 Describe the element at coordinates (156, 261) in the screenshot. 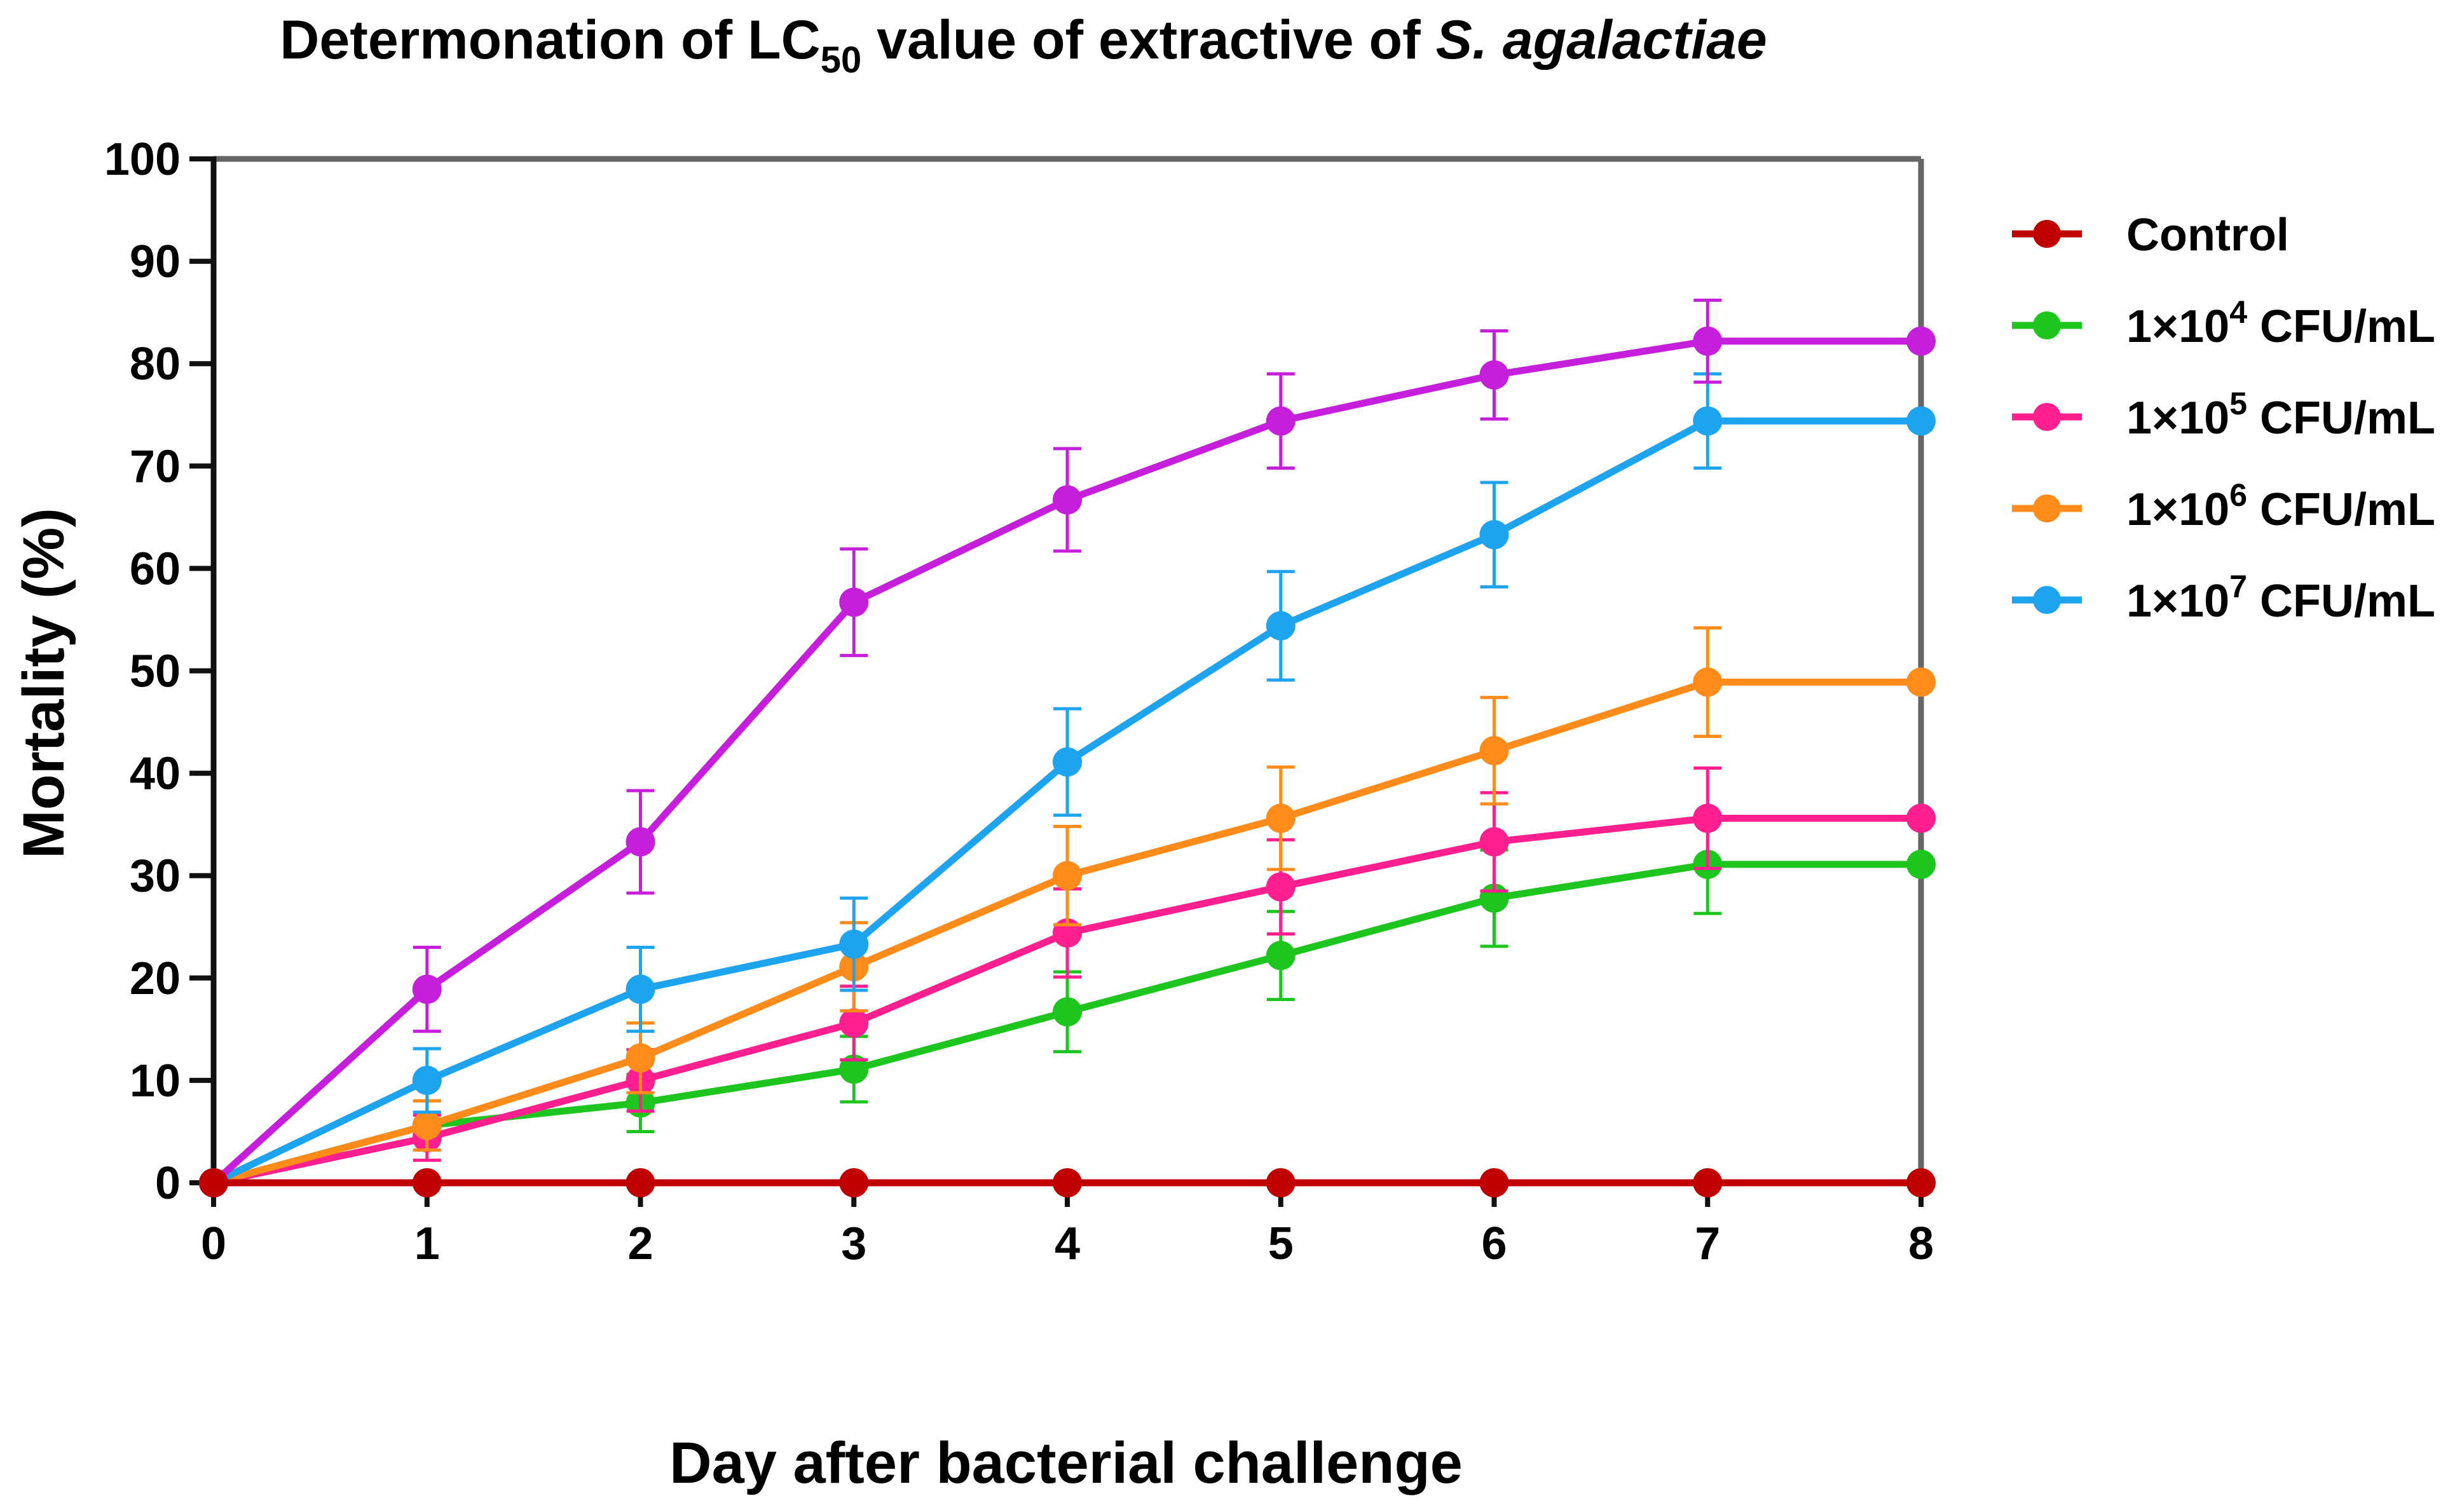

I see `y-tick-label: 90` at that location.